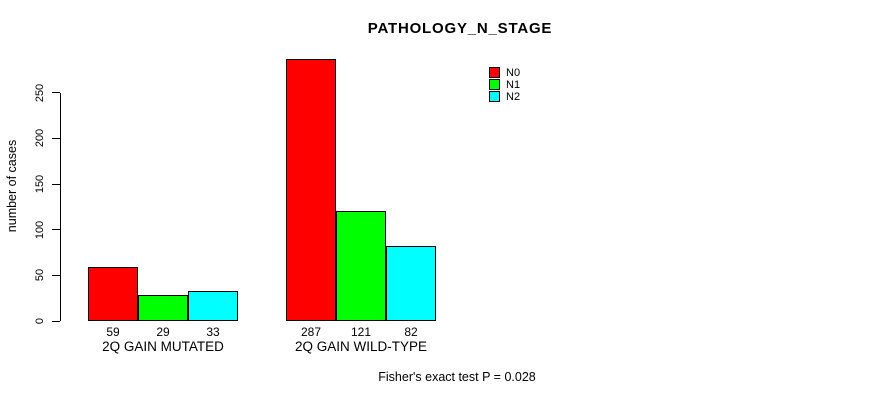 The width and height of the screenshot is (890, 400). Describe the element at coordinates (40, 229) in the screenshot. I see `y-tick-label: 100` at that location.